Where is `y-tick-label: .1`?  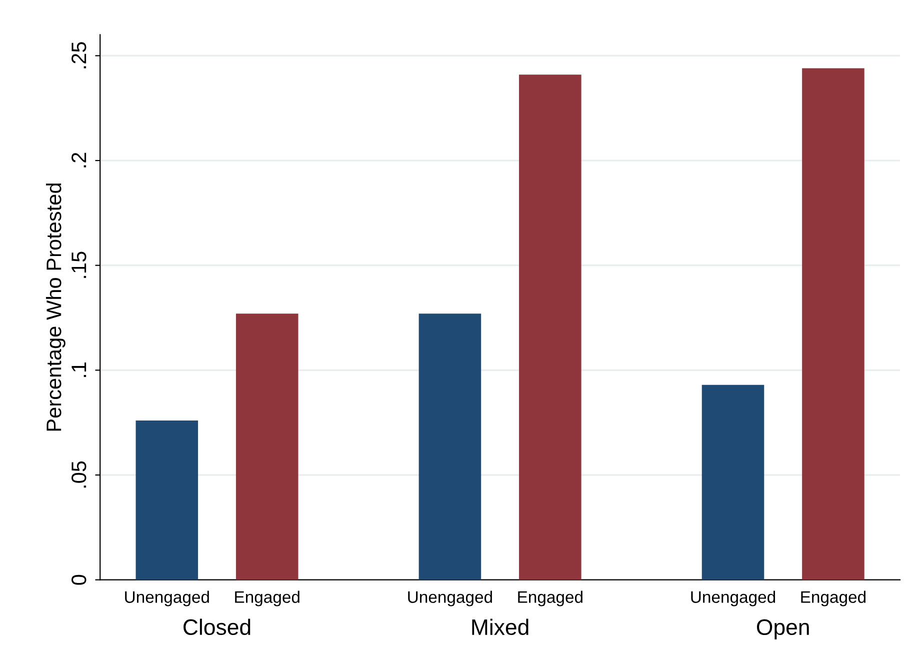
y-tick-label: .1 is located at coordinates (79, 369).